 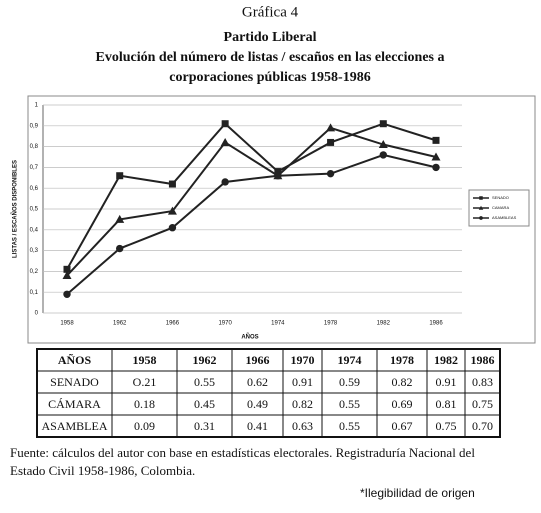 I want to click on y-tick-label: 0, so click(x=37, y=314).